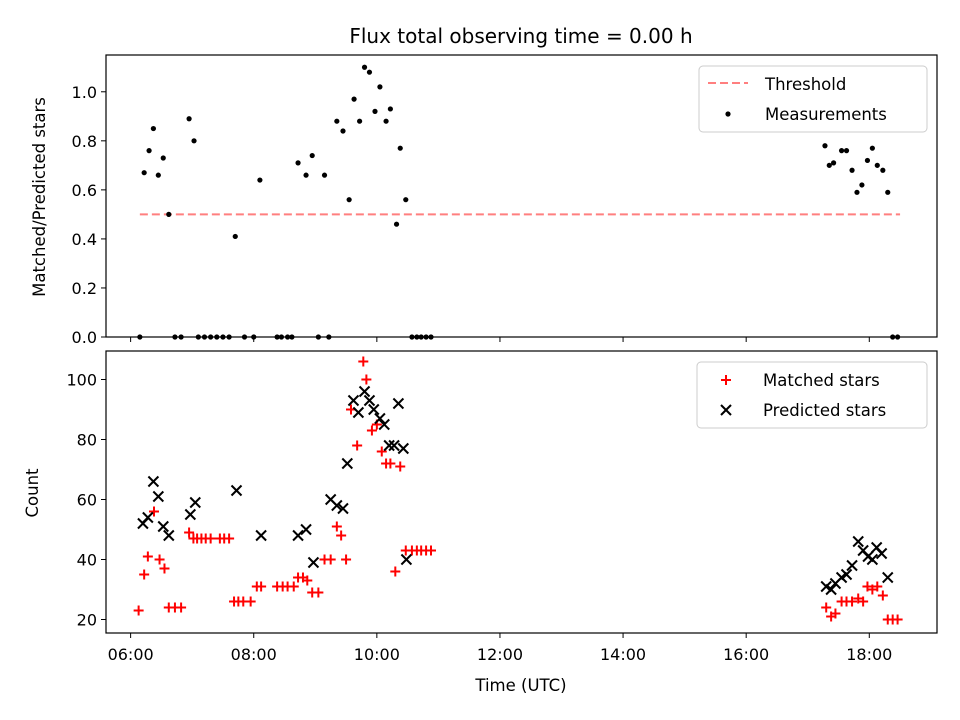 The width and height of the screenshot is (960, 720). What do you see at coordinates (812, 395) in the screenshot?
I see `legend-box-count` at bounding box center [812, 395].